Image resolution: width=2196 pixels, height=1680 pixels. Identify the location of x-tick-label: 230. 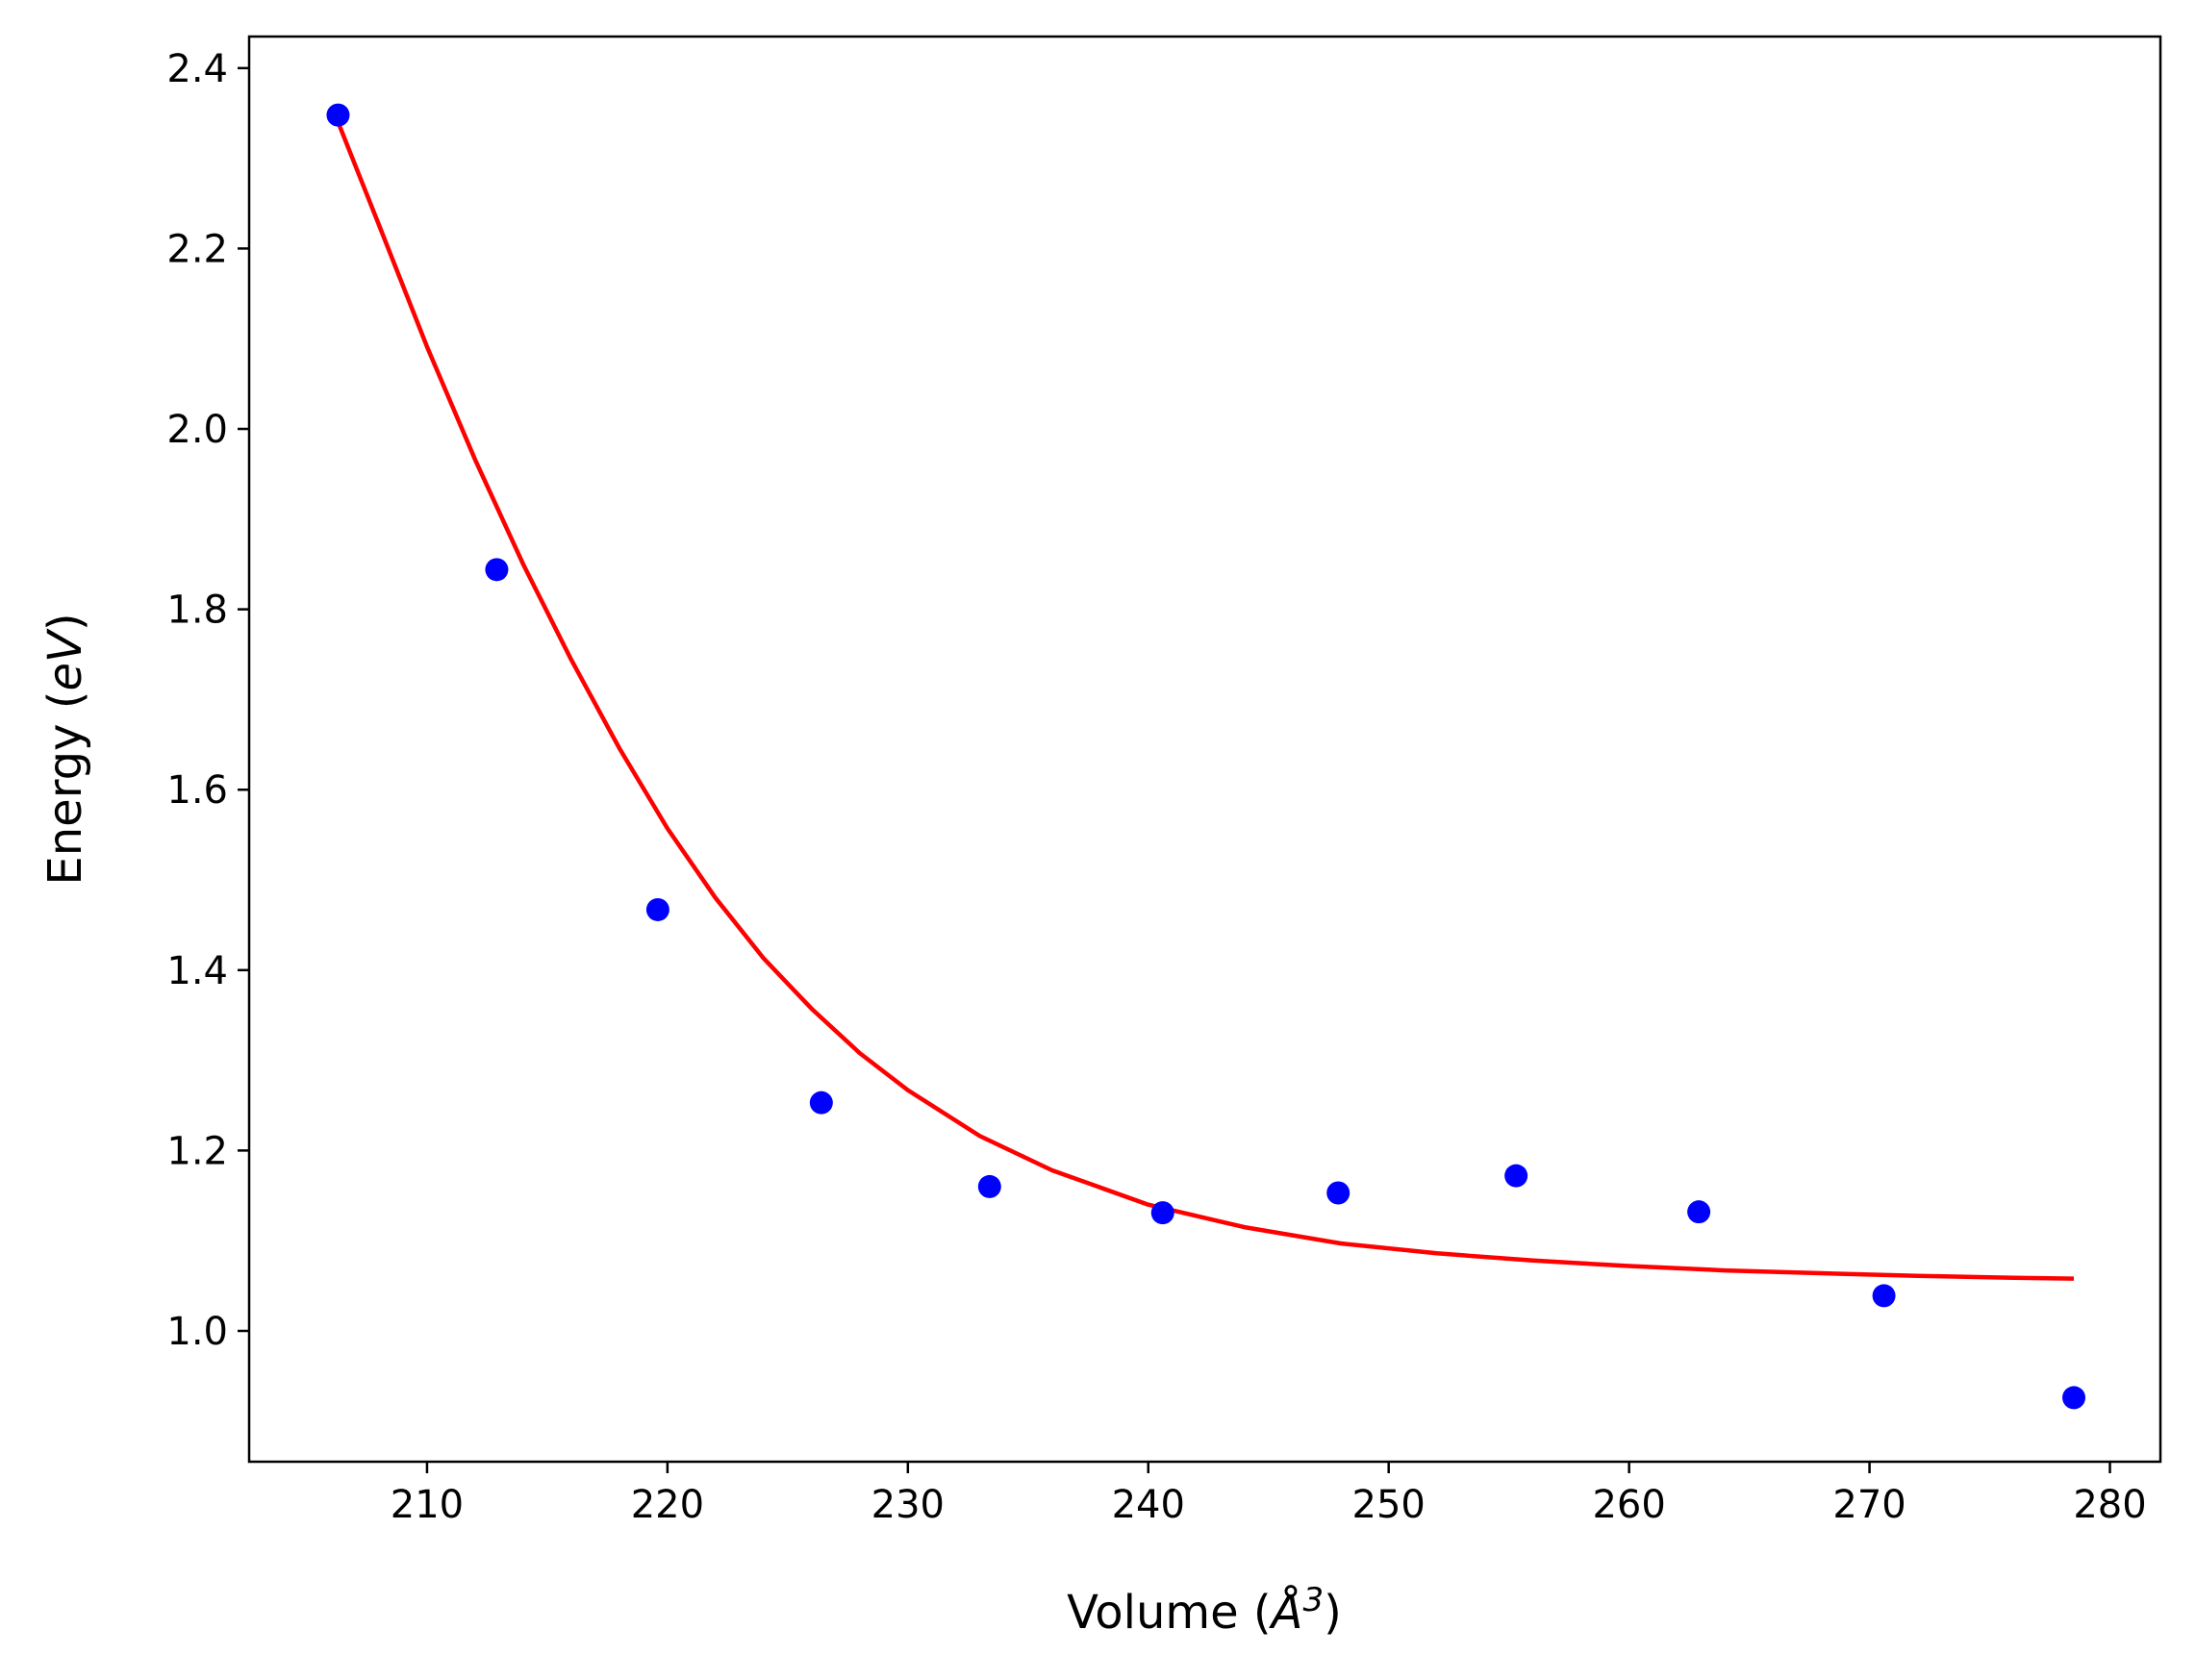
(908, 1505).